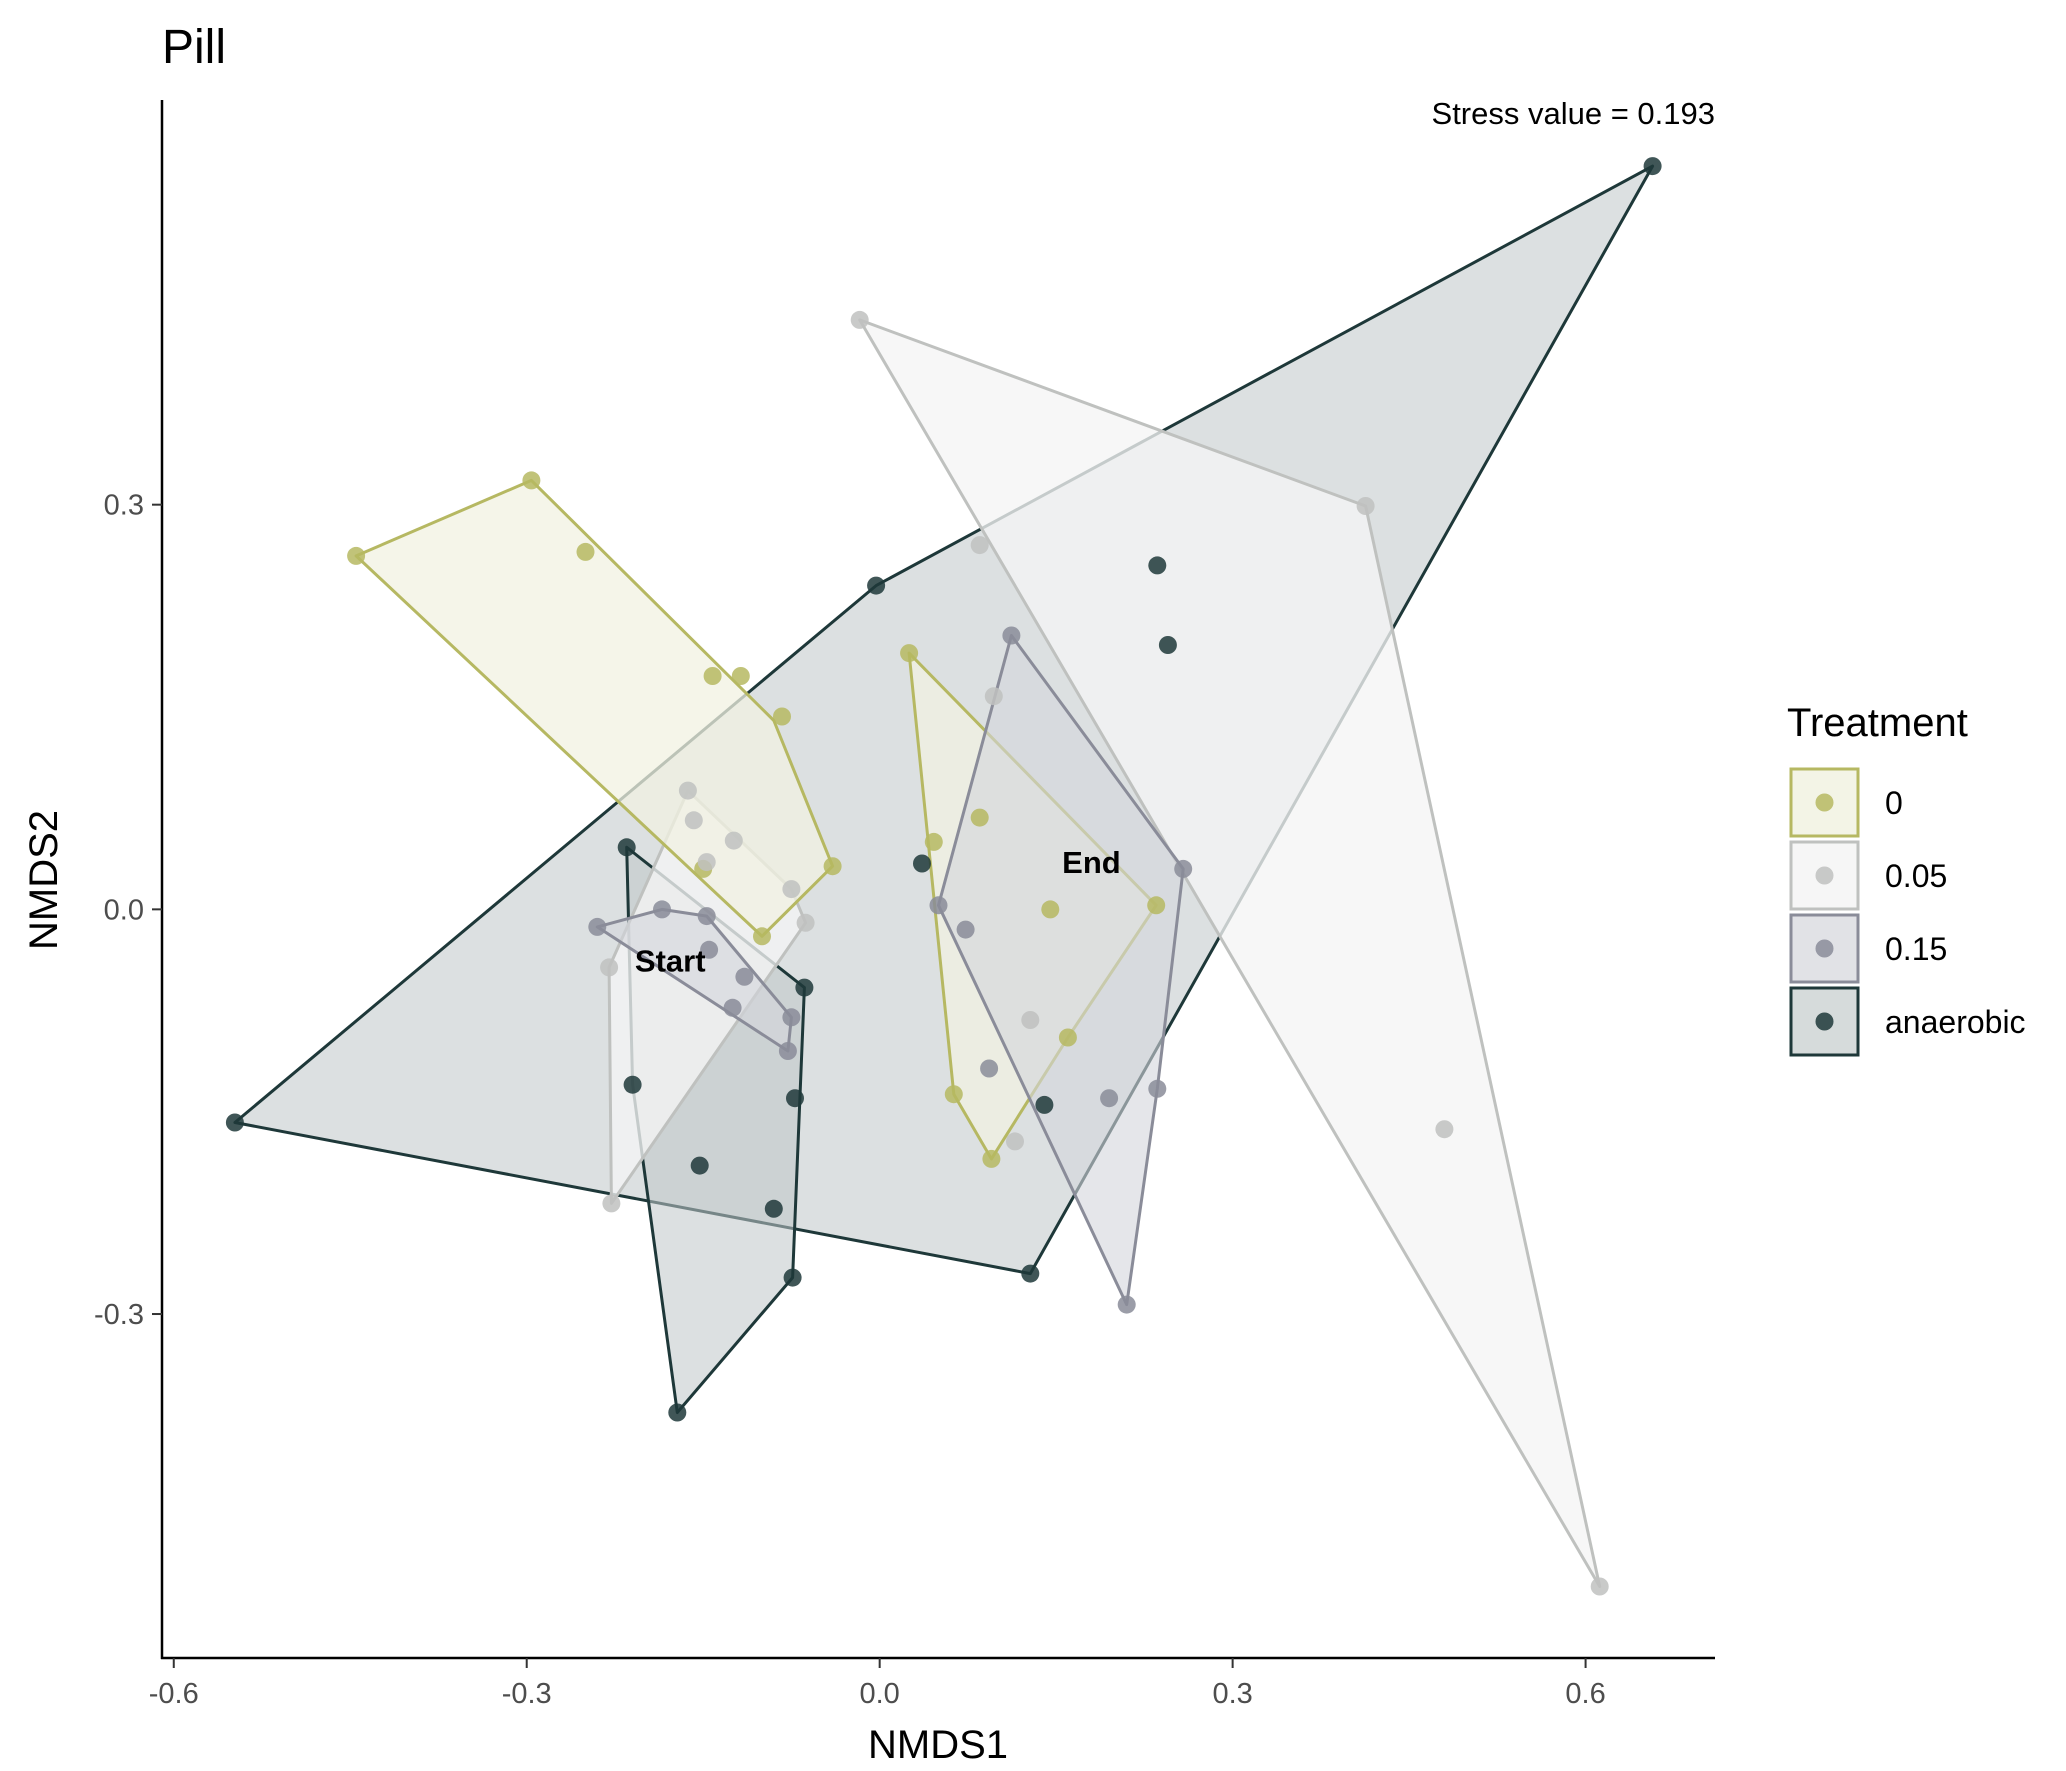  What do you see at coordinates (1824, 948) in the screenshot?
I see `legend-point-0.15` at bounding box center [1824, 948].